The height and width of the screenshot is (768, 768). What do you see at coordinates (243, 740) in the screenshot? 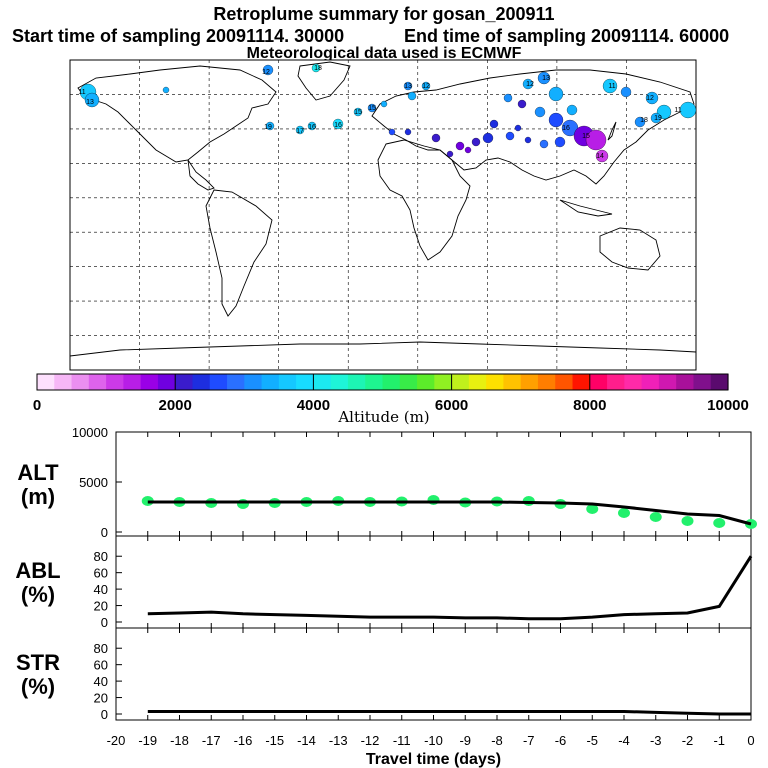
I see `x-tick-label: -16` at bounding box center [243, 740].